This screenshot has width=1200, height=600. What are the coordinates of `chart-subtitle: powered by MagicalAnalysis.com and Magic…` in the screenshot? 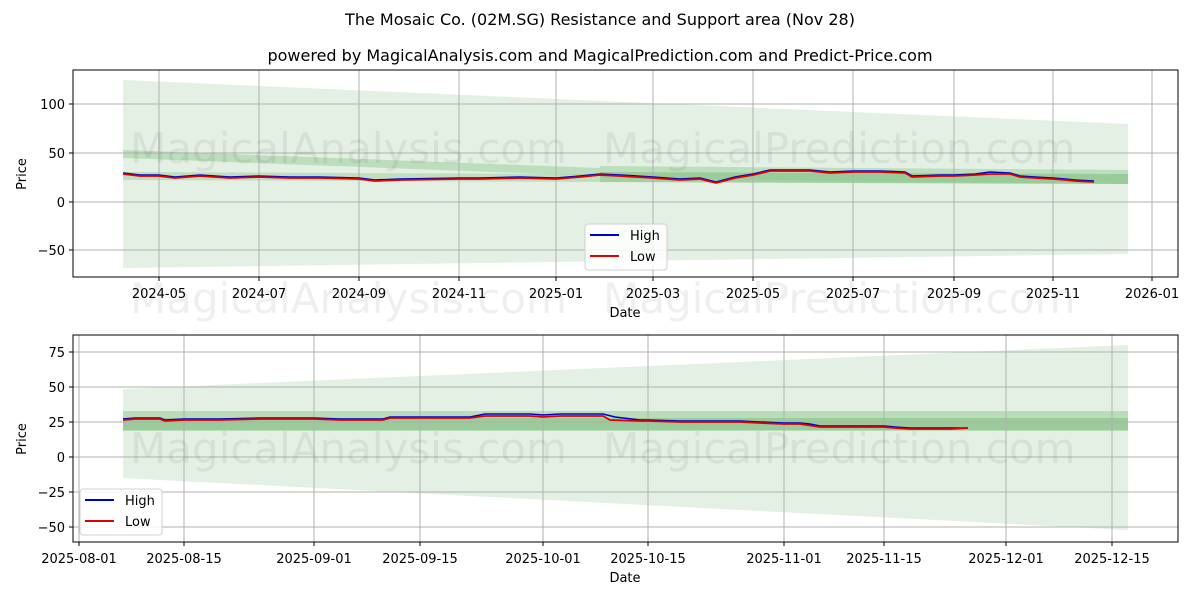 It's located at (600, 55).